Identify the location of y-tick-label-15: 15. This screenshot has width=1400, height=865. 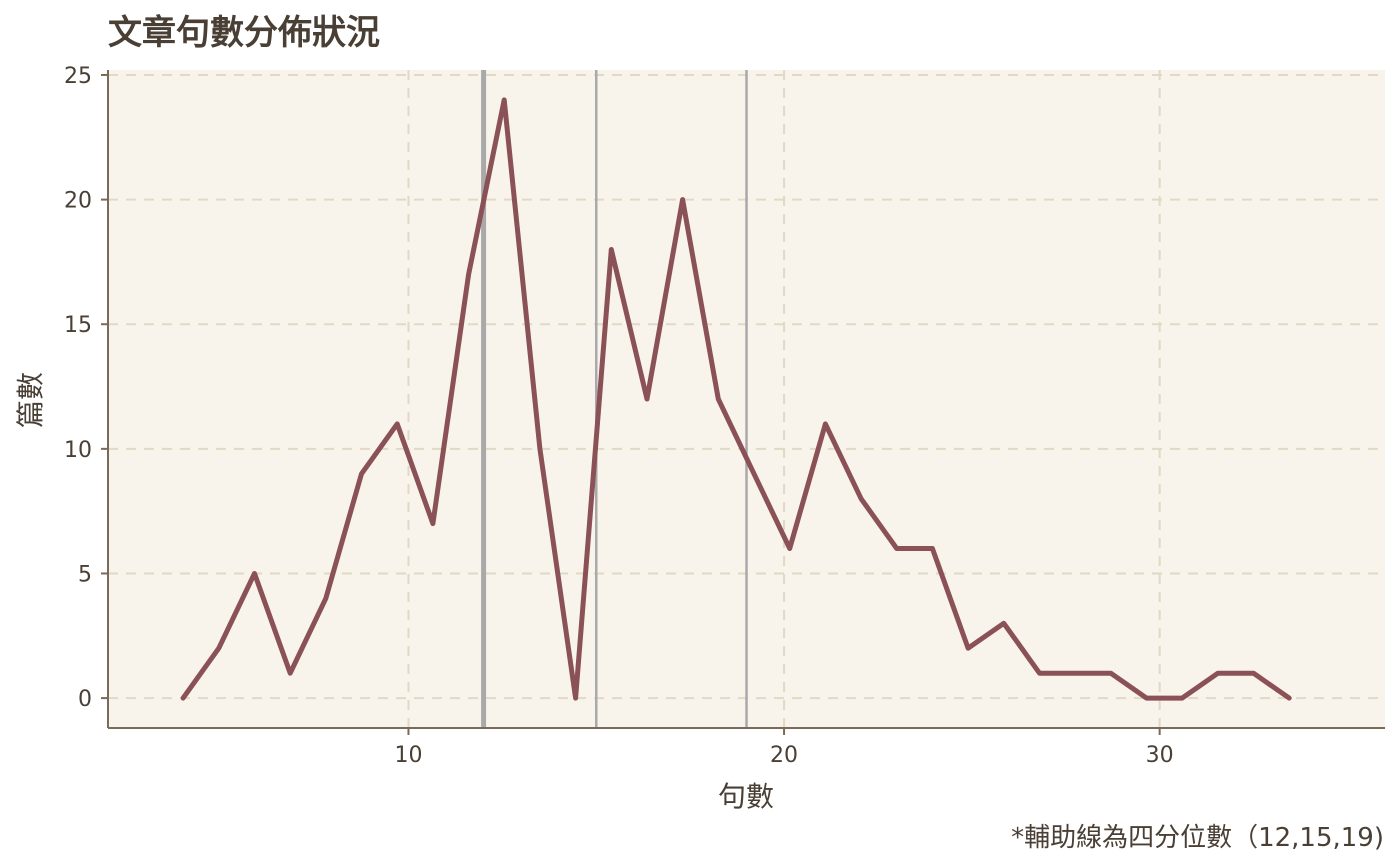
(78, 325).